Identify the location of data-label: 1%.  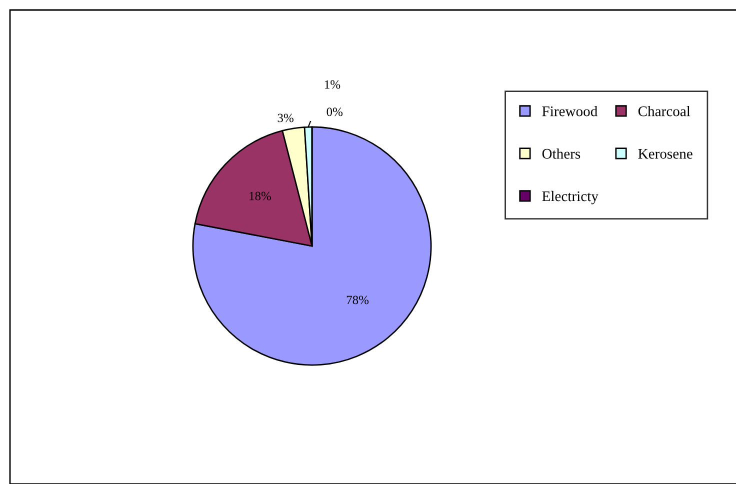
(332, 84).